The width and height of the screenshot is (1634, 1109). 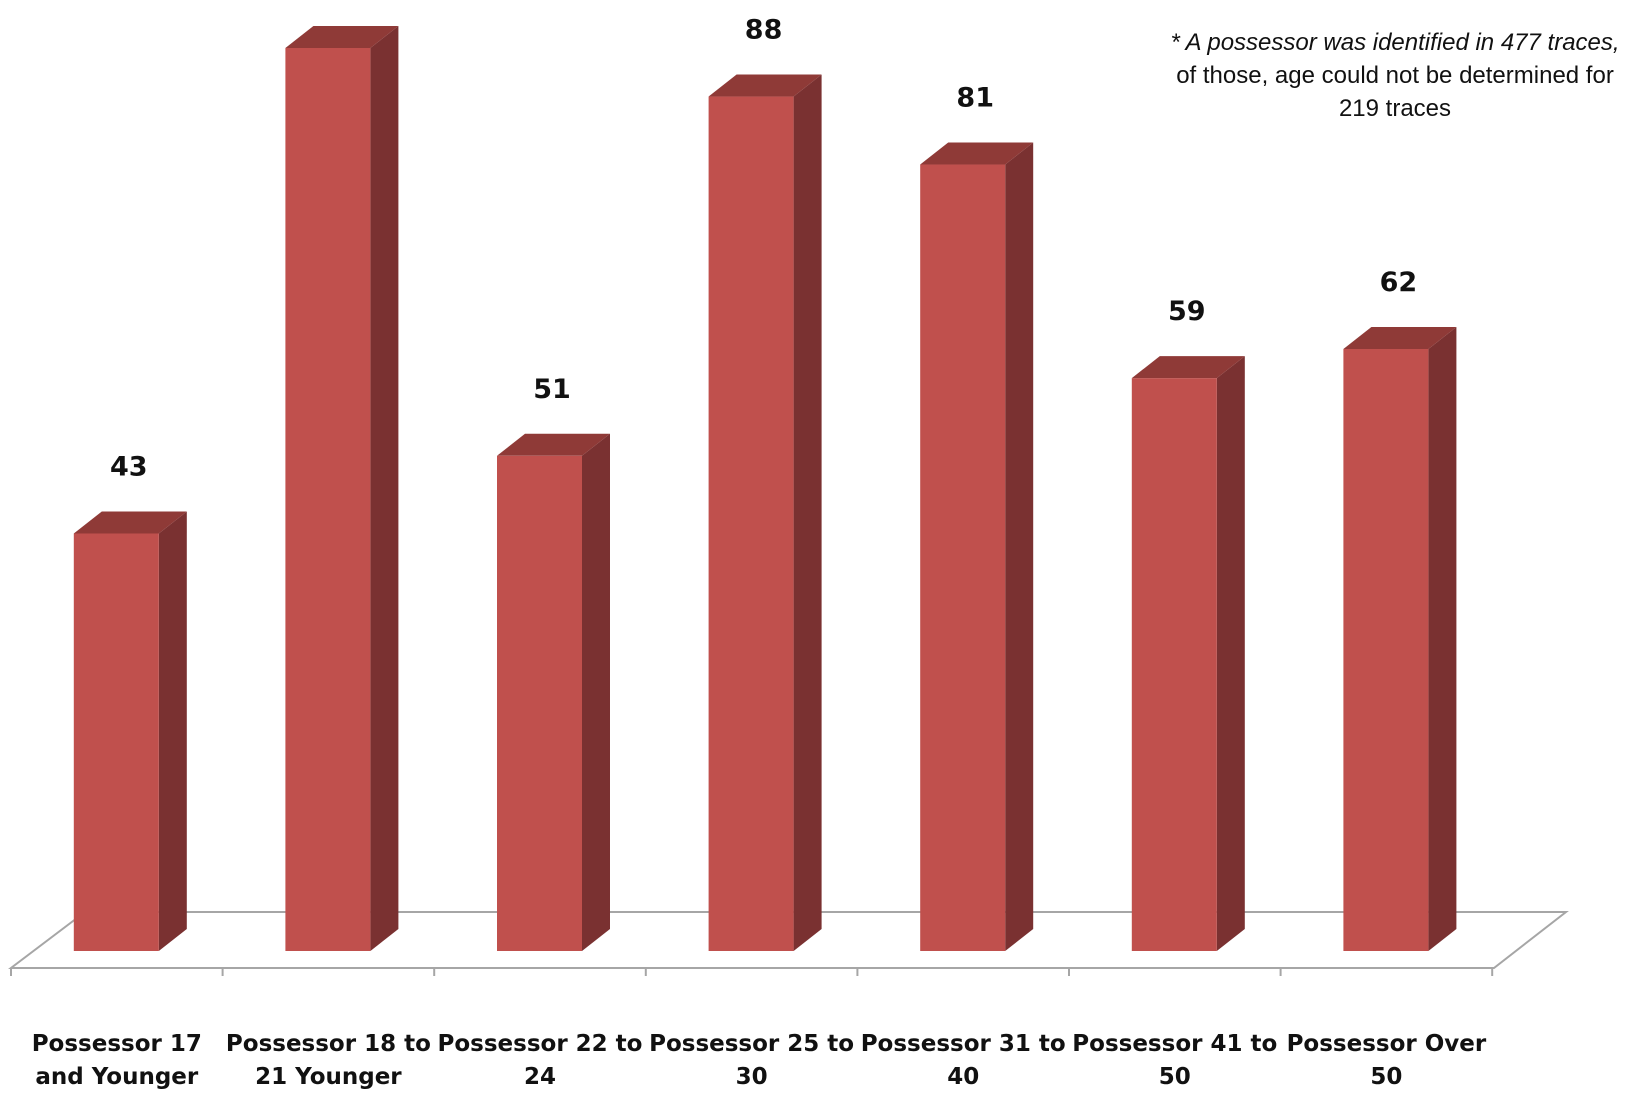 I want to click on category-label: and Younger, so click(x=117, y=1077).